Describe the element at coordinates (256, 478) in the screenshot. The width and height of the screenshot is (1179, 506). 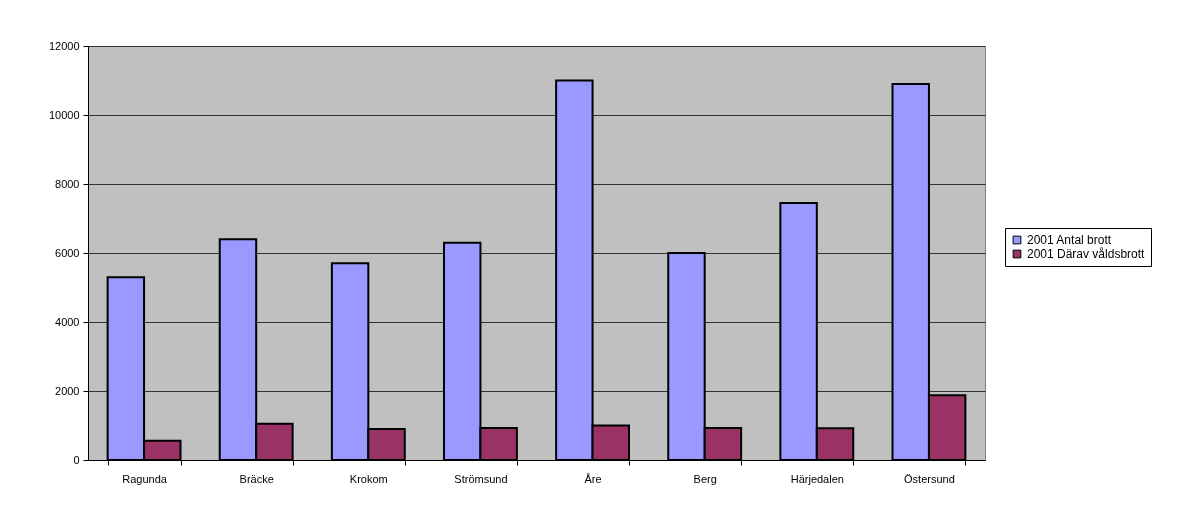
I see `x-tick-label: Bräcke` at that location.